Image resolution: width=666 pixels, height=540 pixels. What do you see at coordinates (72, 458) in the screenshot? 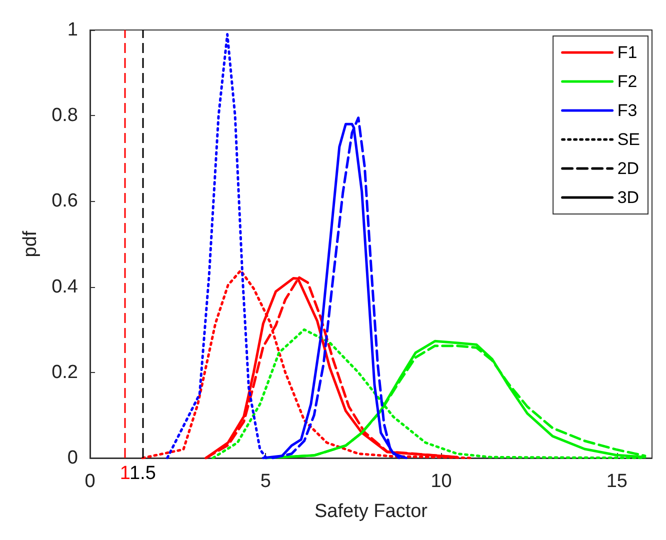
I see `y-tick-label: 0` at bounding box center [72, 458].